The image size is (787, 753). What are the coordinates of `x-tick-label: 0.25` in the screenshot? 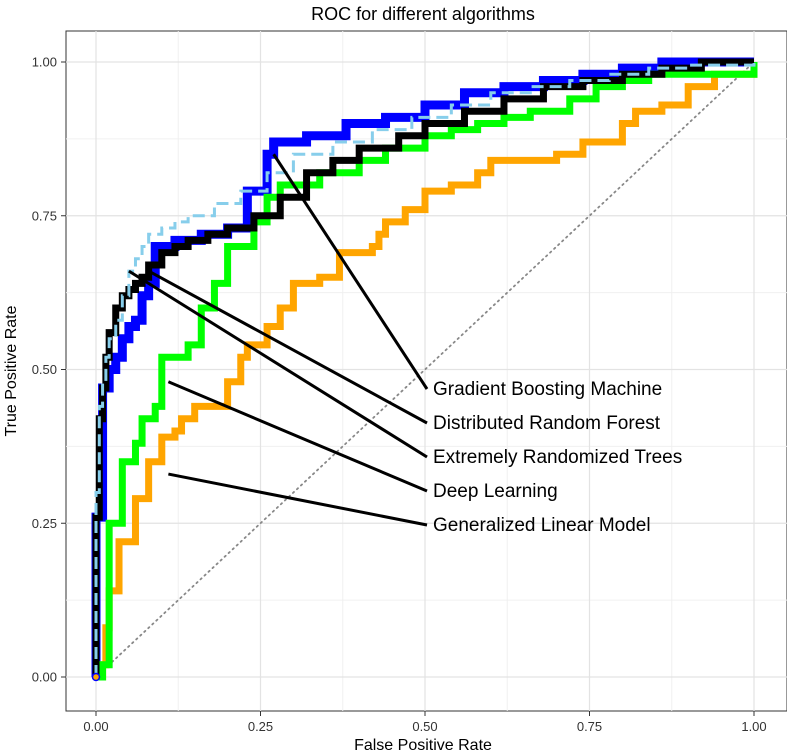 It's located at (260, 726).